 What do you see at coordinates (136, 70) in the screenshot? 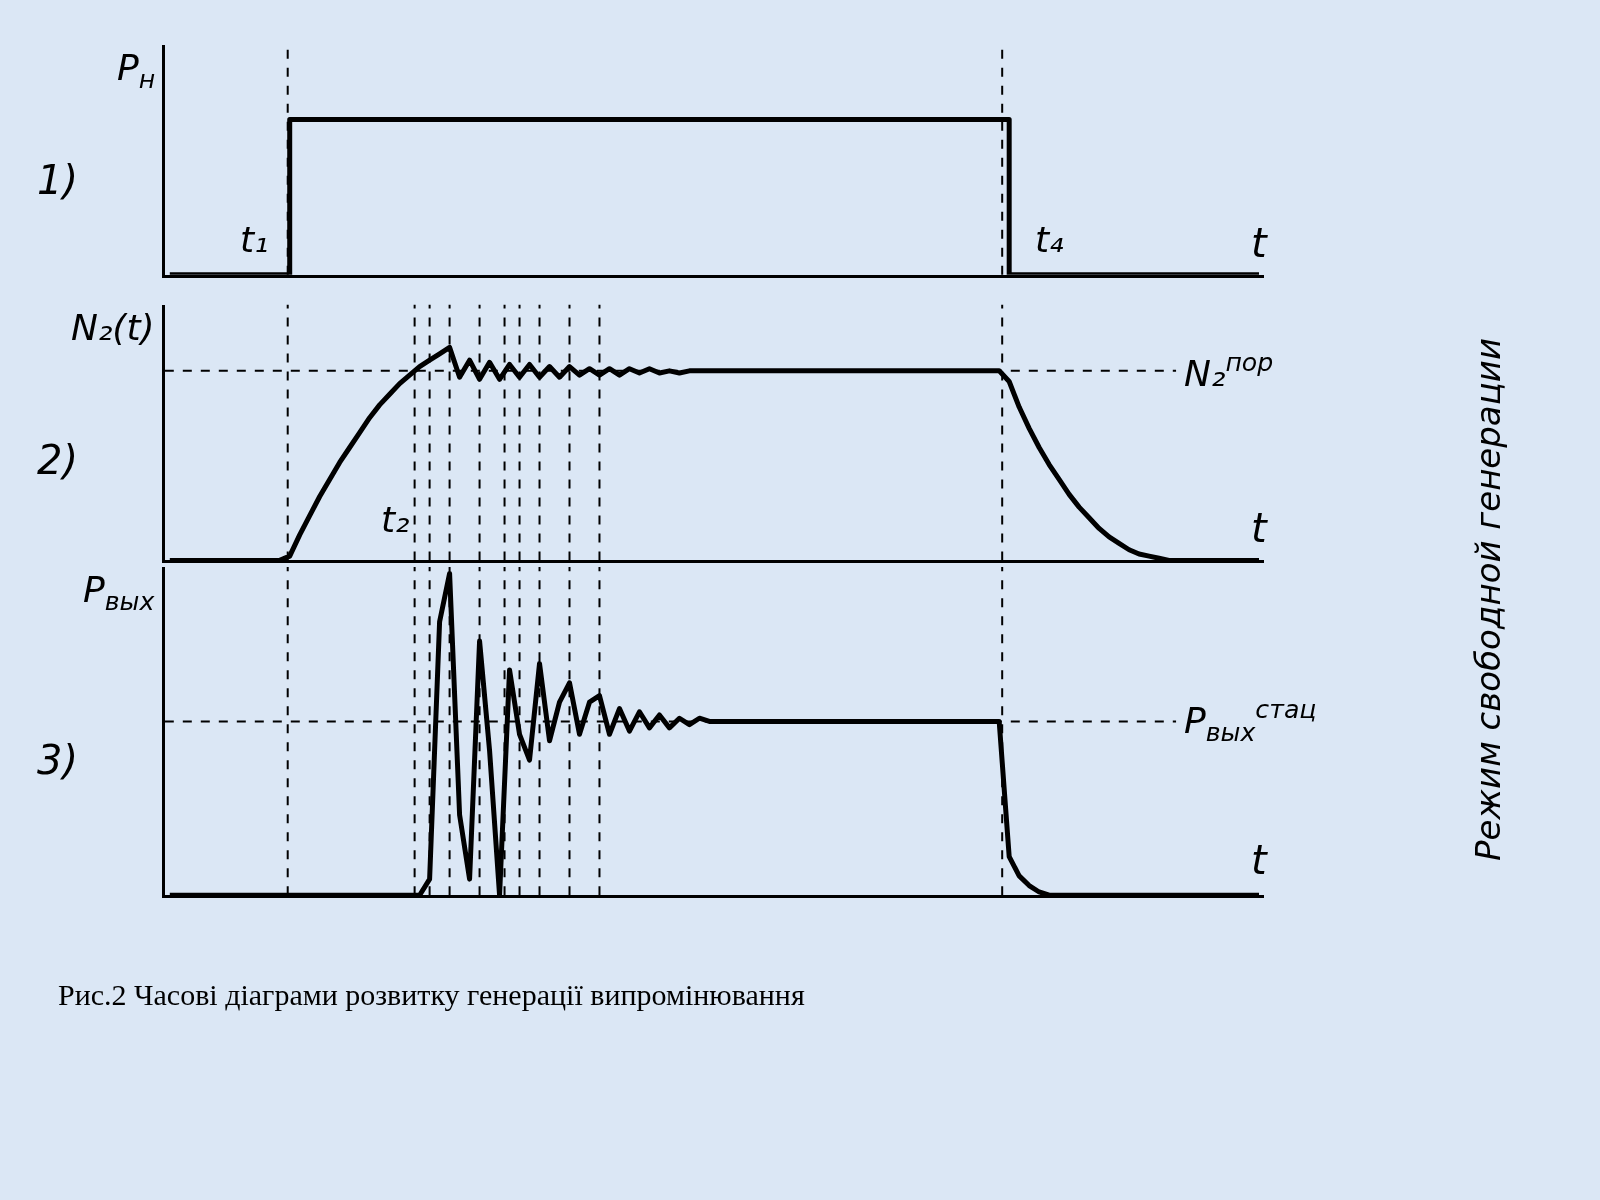
I see `y-axis-title: P$_{н}$` at bounding box center [136, 70].